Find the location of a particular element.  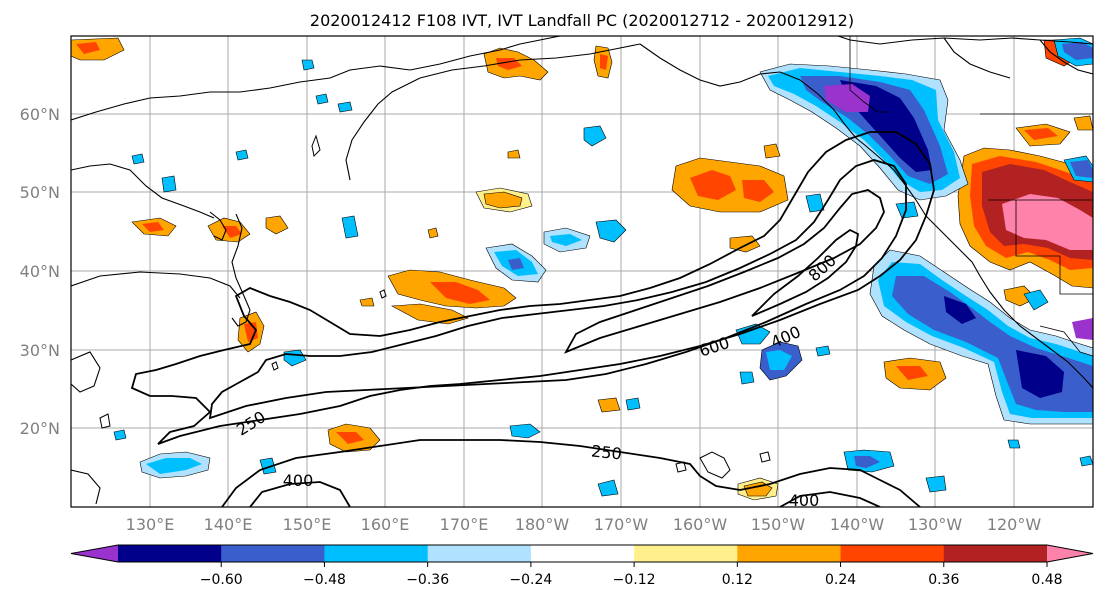

contour-label-250-south: 250 is located at coordinates (606, 452).